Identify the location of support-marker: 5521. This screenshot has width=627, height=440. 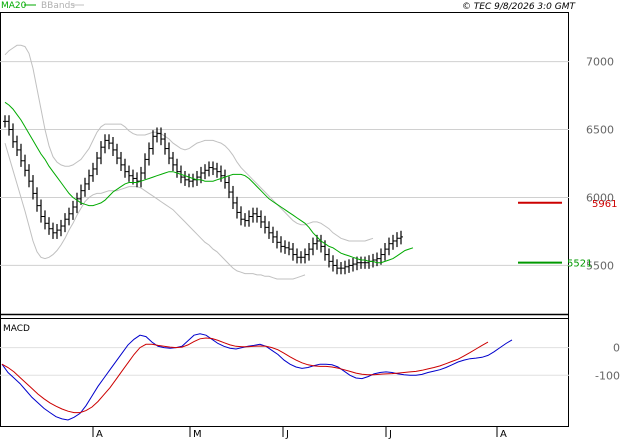
(555, 264).